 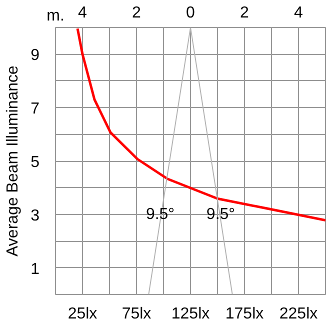 I want to click on y-tick-label: 9, so click(x=35, y=55).